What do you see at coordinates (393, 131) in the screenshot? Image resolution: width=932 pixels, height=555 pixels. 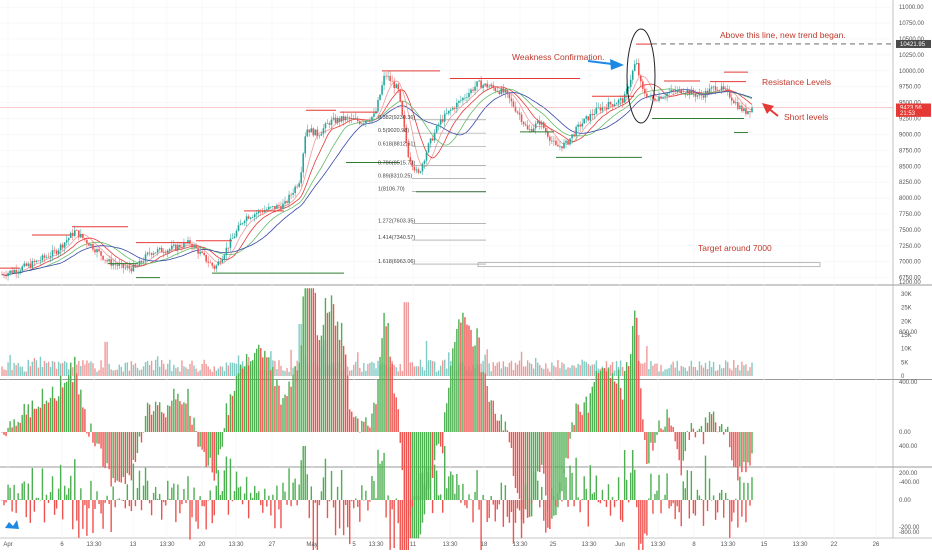 I see `fib-level-label: 0.5(9020.98)` at bounding box center [393, 131].